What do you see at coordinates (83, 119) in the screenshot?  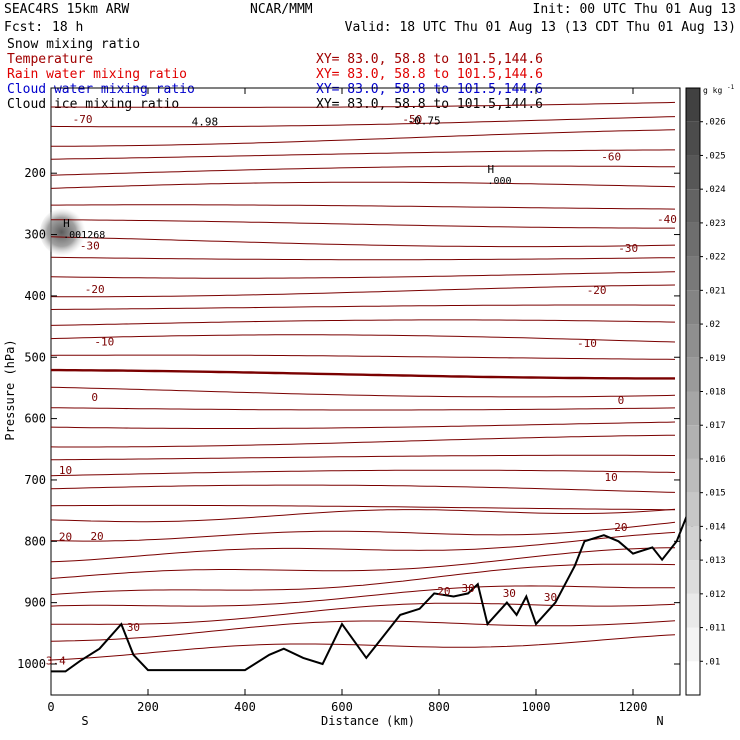 I see `temp-label-0: -70` at bounding box center [83, 119].